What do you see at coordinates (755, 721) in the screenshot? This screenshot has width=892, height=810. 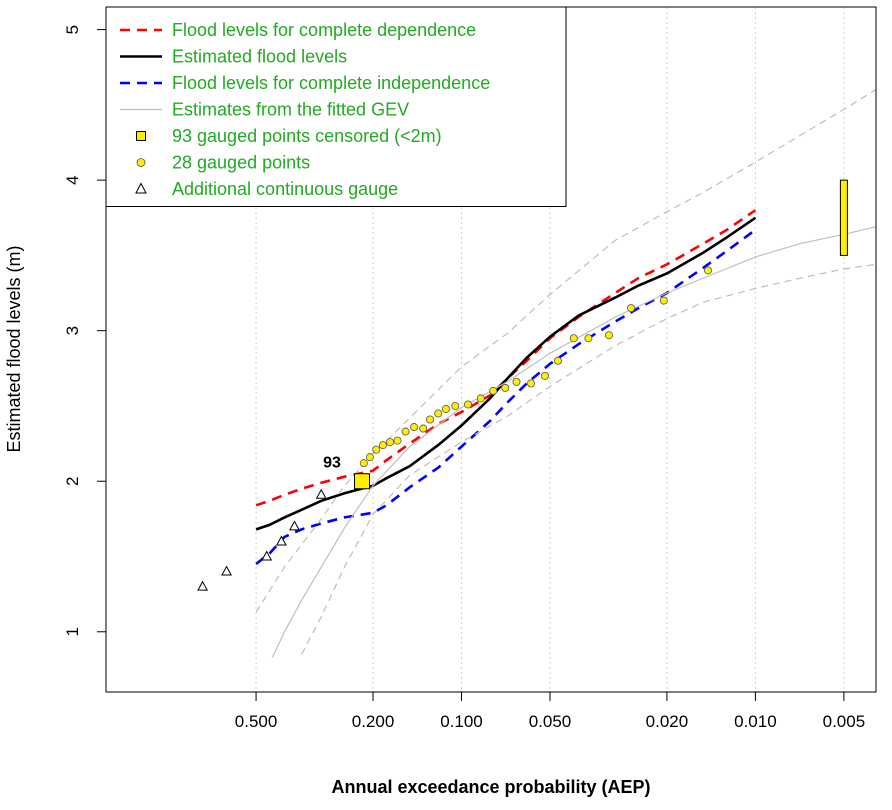 I see `x-tick-label: 0.010` at bounding box center [755, 721].